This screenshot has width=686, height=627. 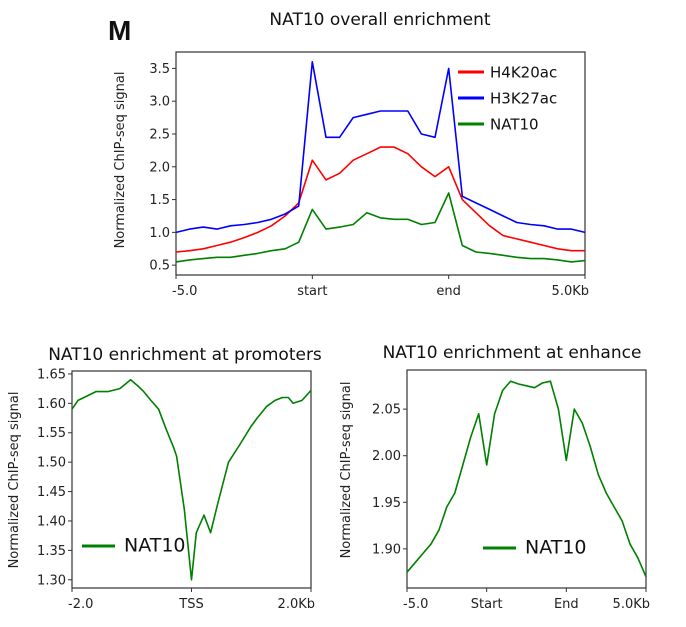 I want to click on y-tick-label: 2.05, so click(x=386, y=410).